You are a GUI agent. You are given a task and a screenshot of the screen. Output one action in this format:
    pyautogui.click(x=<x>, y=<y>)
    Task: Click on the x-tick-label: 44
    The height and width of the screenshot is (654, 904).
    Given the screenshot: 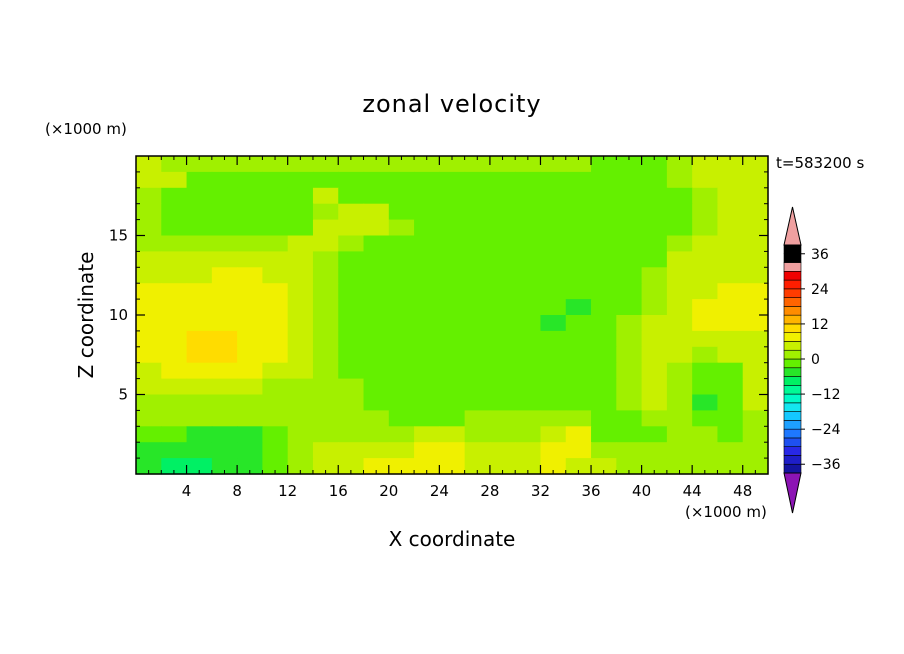 What is the action you would take?
    pyautogui.click(x=692, y=491)
    